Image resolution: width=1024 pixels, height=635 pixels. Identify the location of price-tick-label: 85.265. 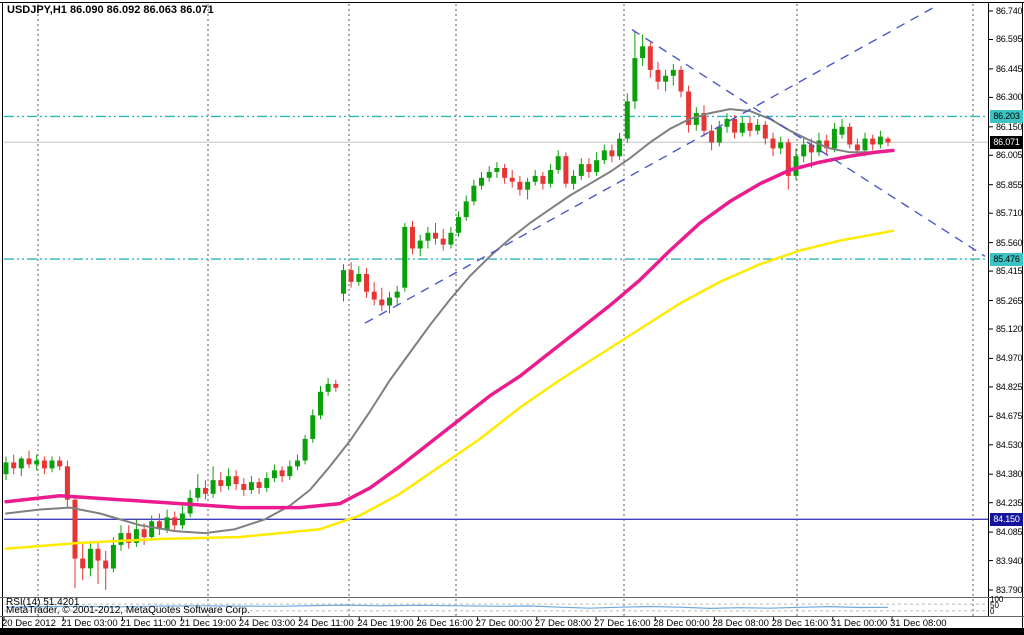
(1009, 300).